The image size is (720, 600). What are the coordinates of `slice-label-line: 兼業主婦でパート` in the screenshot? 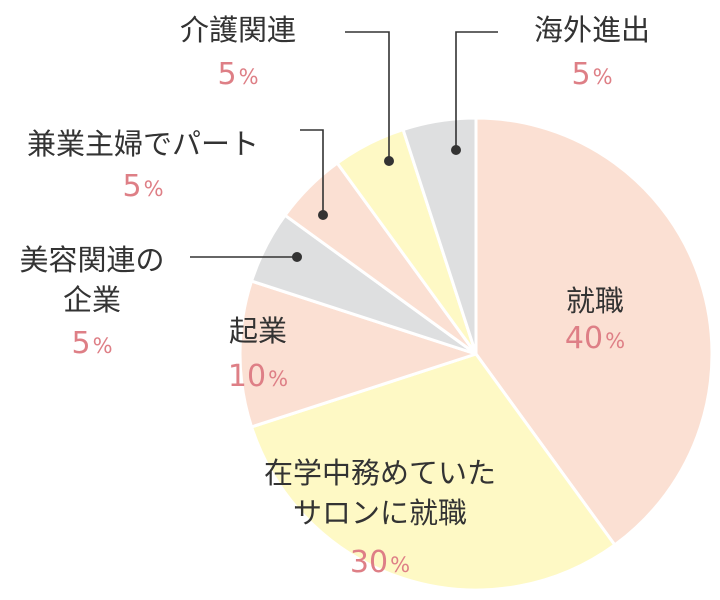 It's located at (143, 144).